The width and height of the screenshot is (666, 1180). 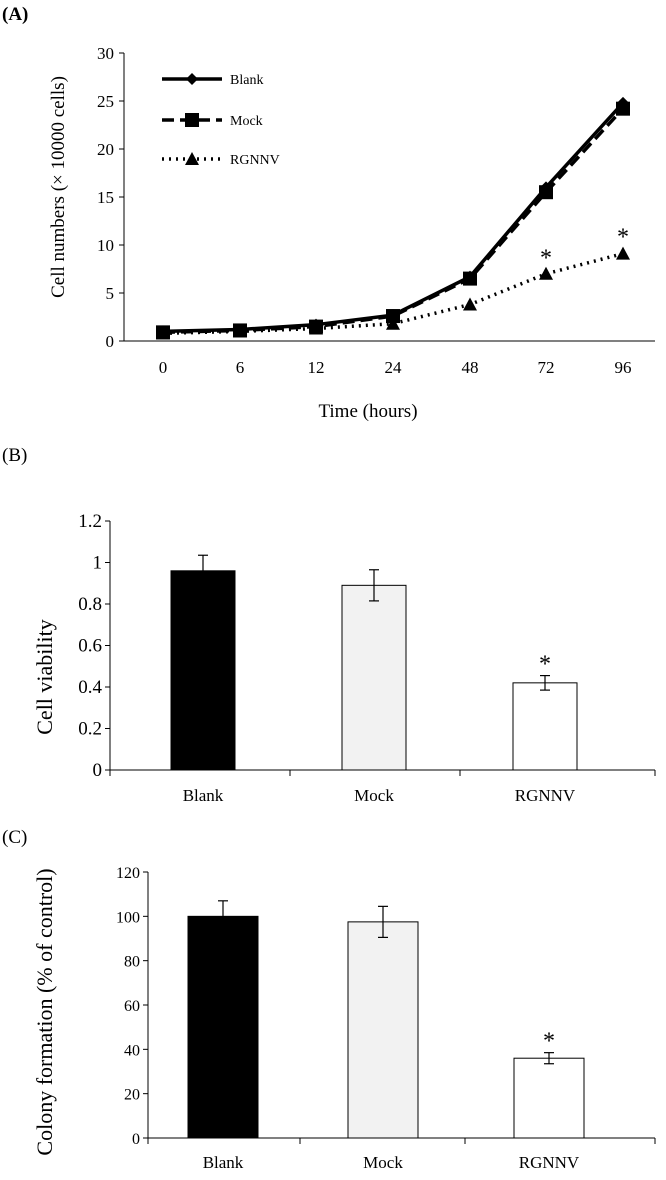 What do you see at coordinates (470, 367) in the screenshot?
I see `x-tick-label: 48` at bounding box center [470, 367].